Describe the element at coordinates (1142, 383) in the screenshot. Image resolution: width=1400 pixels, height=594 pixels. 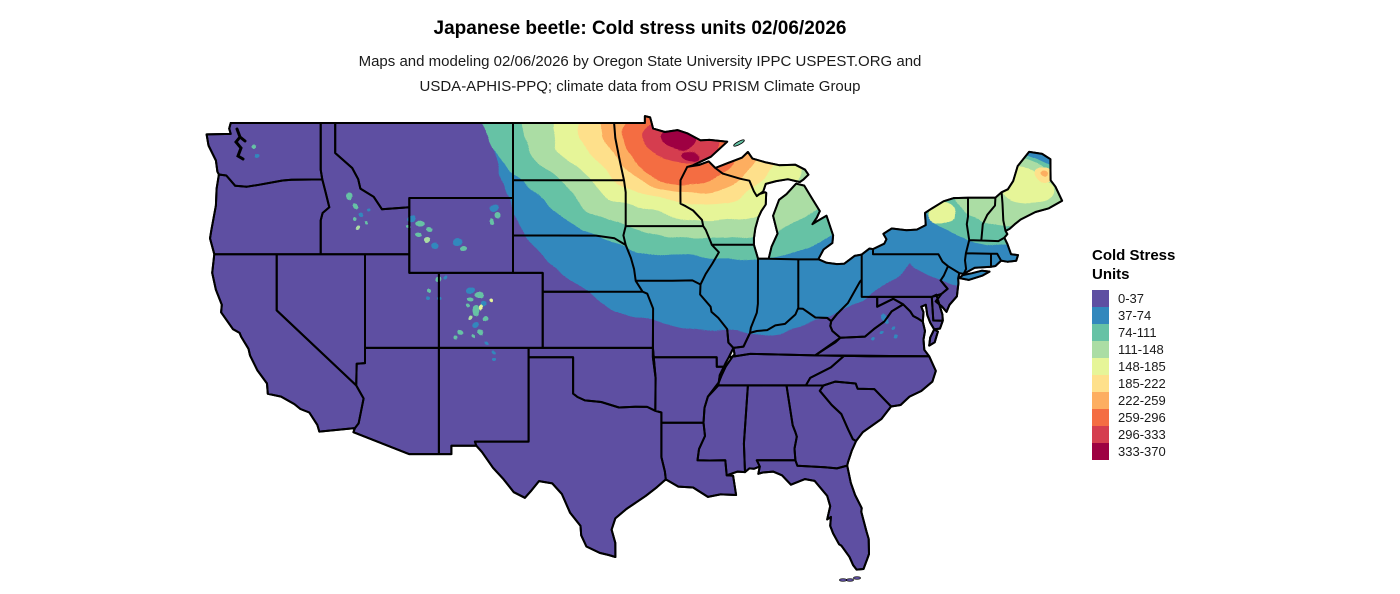
I see `legend-label: 185-222` at that location.